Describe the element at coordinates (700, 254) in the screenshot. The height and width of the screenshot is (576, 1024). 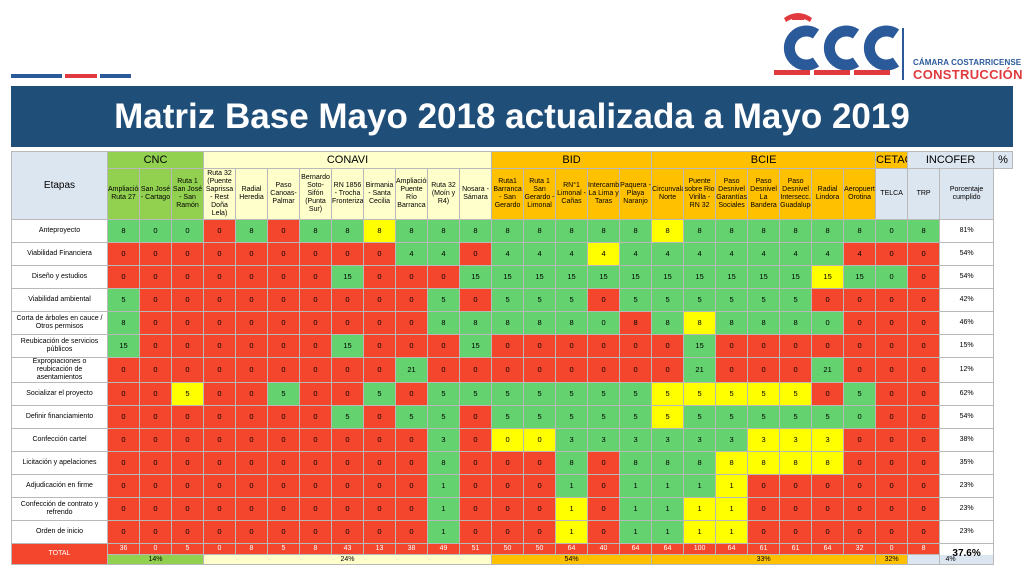
I see `matrix-cell: 4` at that location.